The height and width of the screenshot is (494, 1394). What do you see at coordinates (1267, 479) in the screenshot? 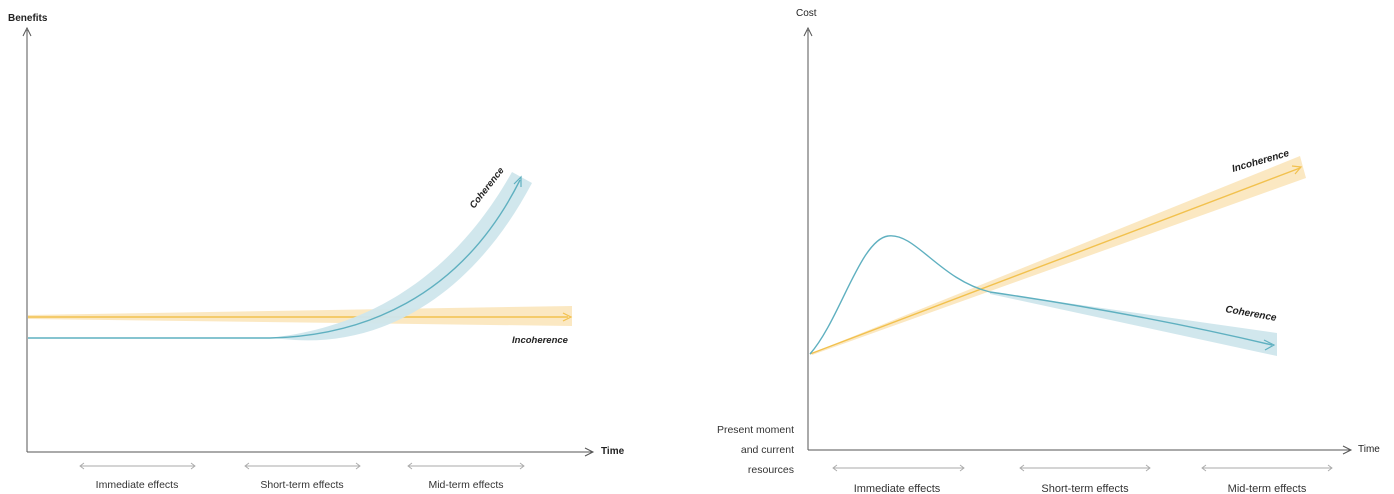
I see `right-period-mid-term: Mid-term effects` at bounding box center [1267, 479].